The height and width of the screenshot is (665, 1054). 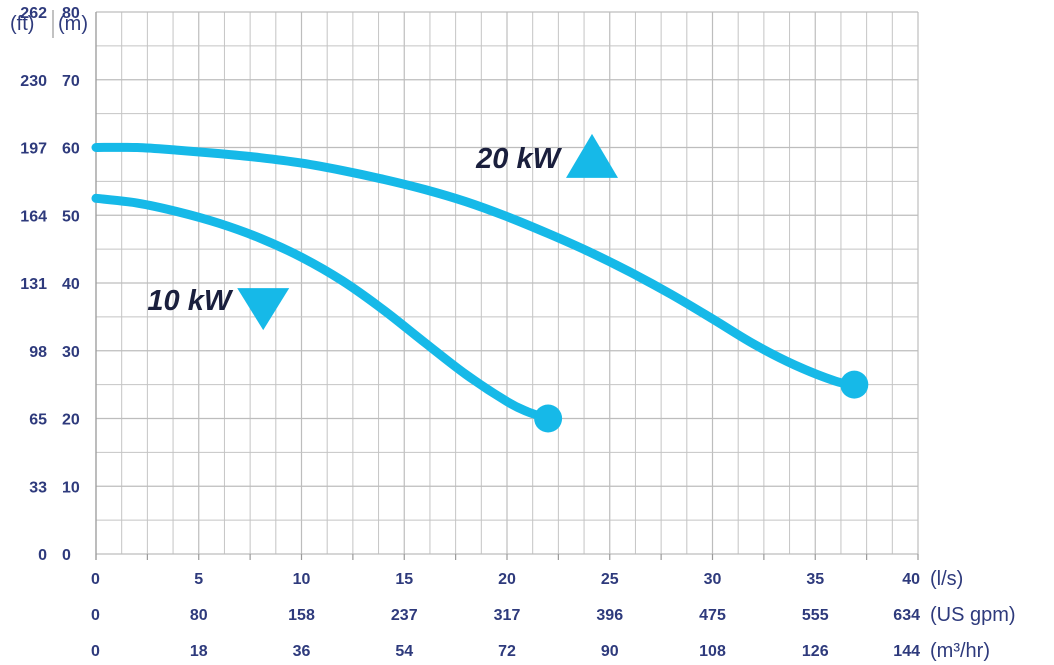 I want to click on y-tick-label-ft: 33, so click(x=38, y=487).